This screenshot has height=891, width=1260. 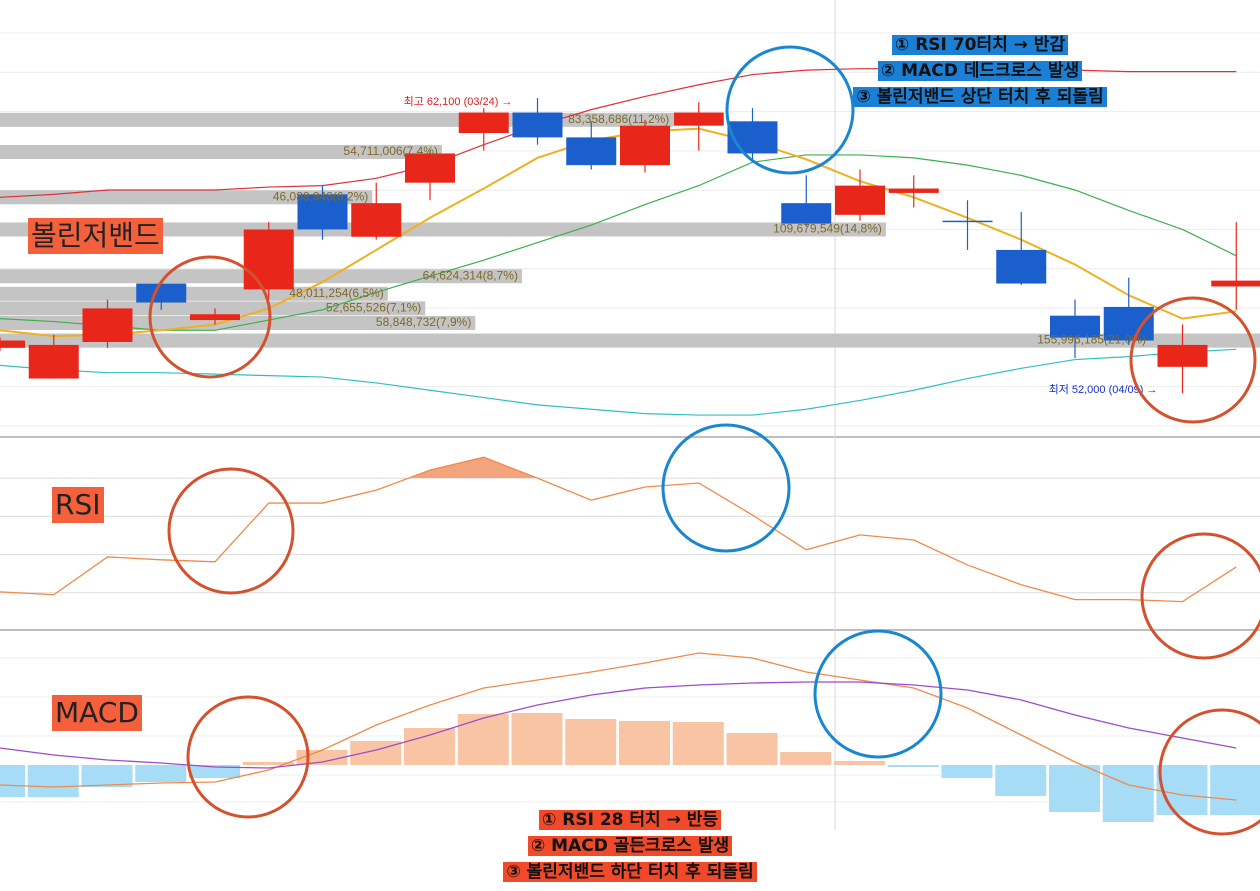 I want to click on macd-line, so click(x=618, y=725).